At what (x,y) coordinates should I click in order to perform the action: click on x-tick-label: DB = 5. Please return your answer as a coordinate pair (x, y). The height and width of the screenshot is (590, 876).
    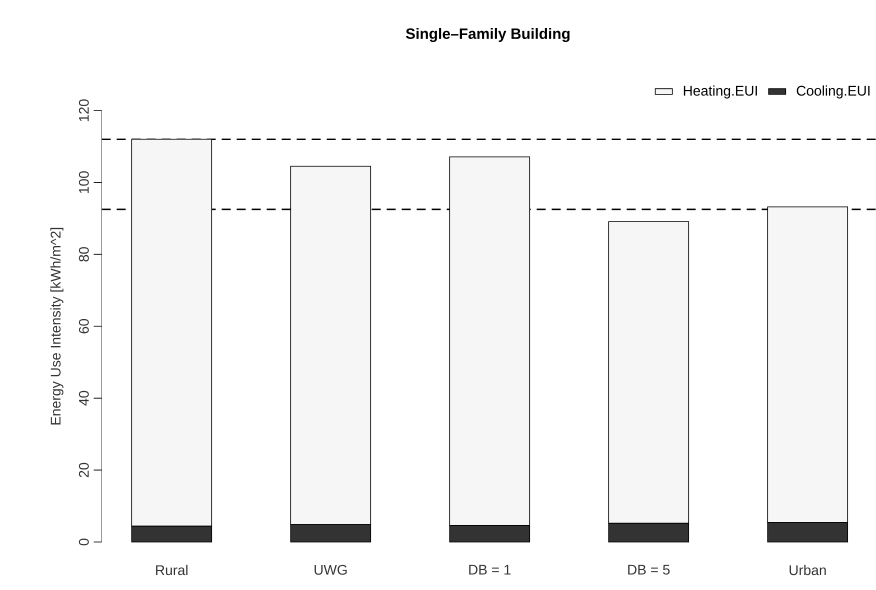
    Looking at the image, I should click on (649, 569).